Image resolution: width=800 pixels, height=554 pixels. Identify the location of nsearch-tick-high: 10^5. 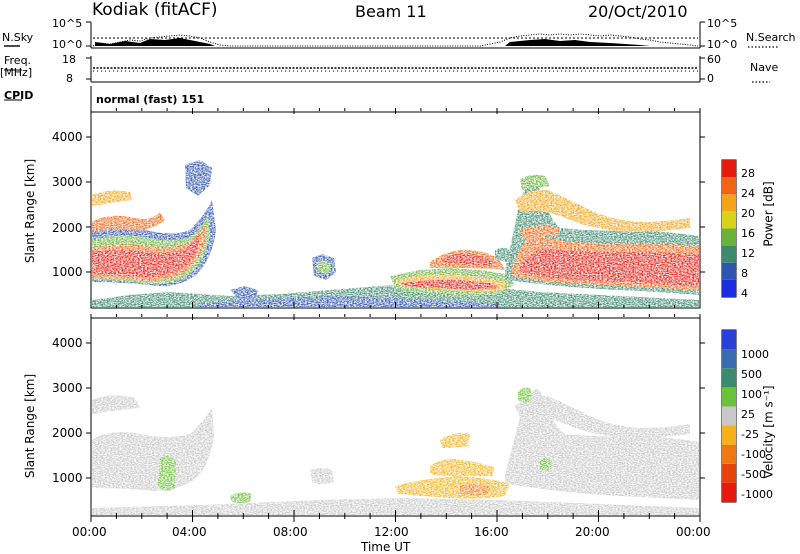
(722, 23).